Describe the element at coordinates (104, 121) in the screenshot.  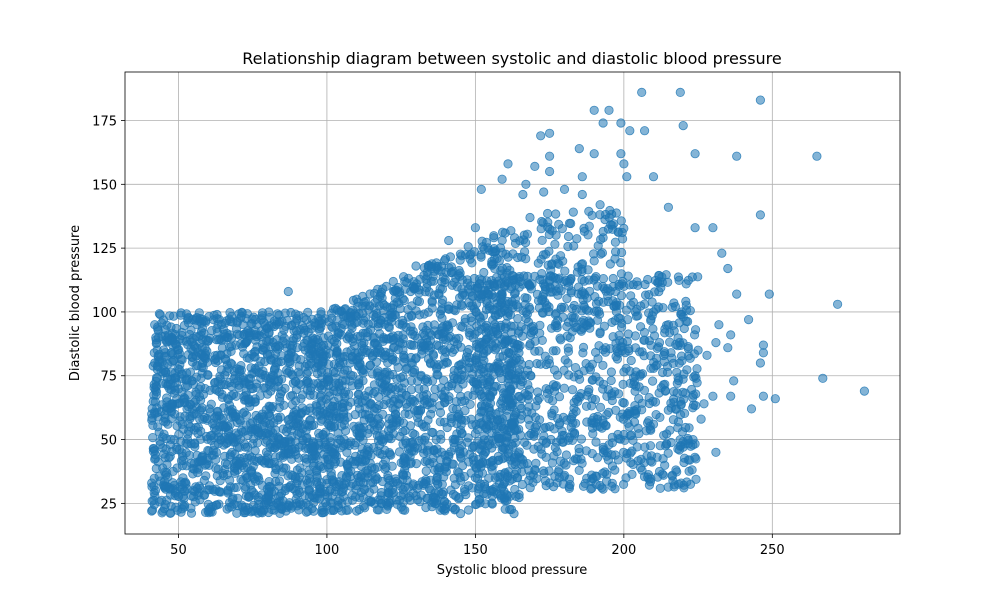
I see `y-tick-label: 175` at that location.